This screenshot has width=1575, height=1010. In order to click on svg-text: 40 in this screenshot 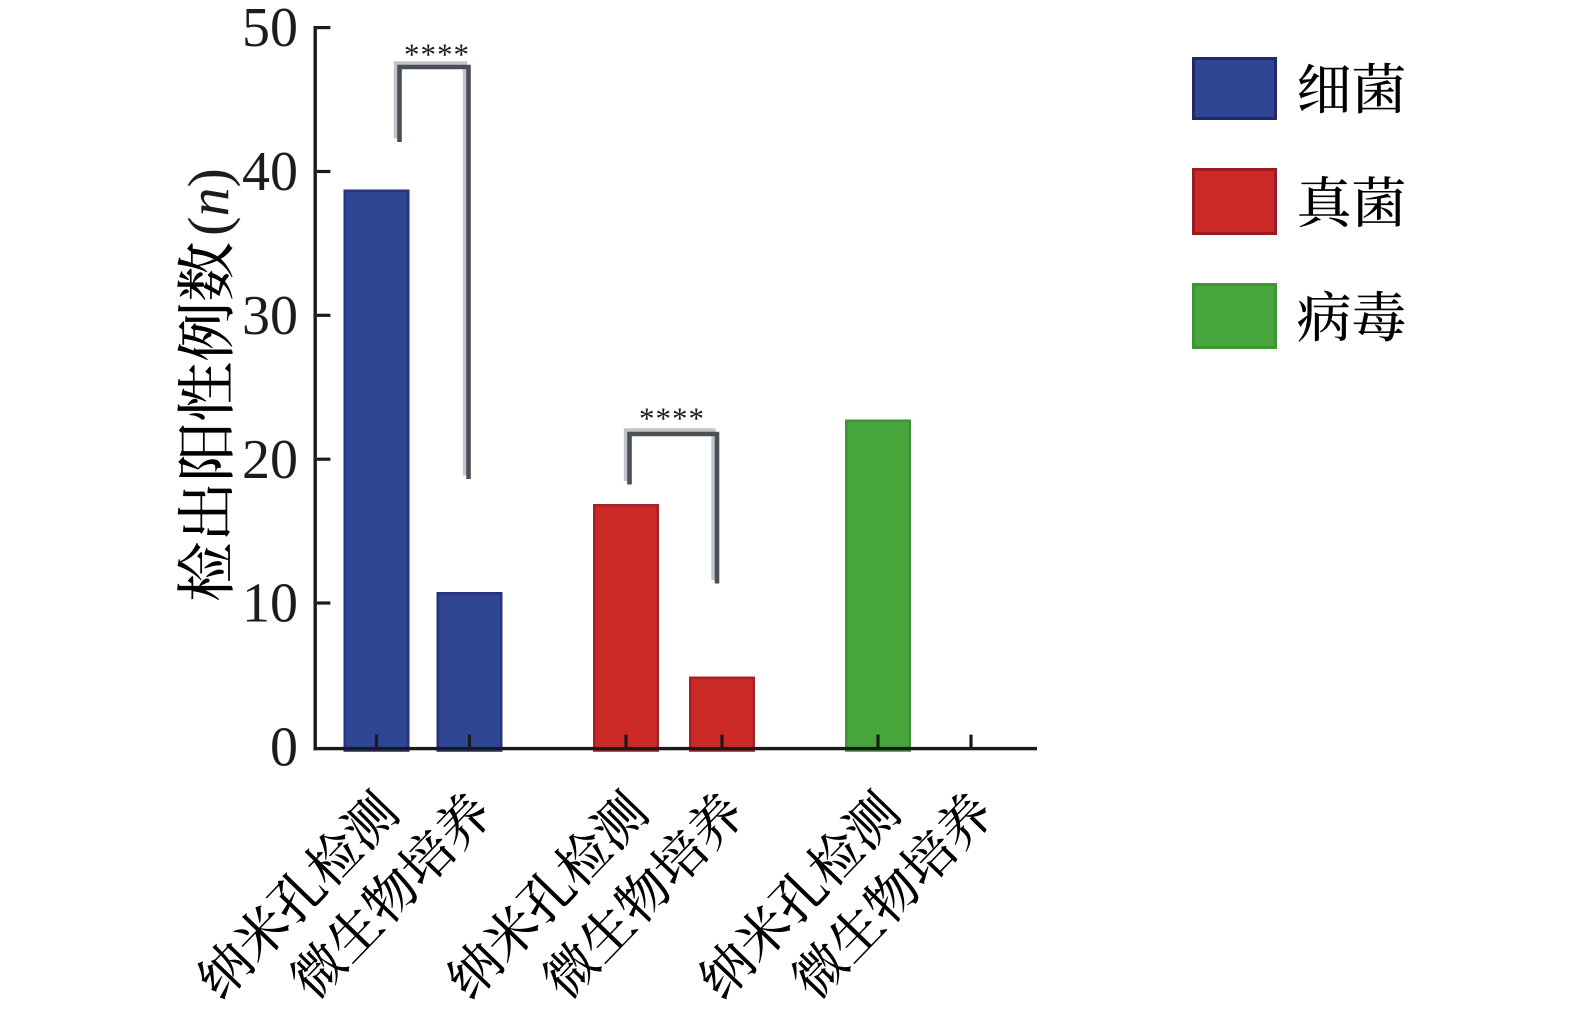, I will do `click(270, 172)`.